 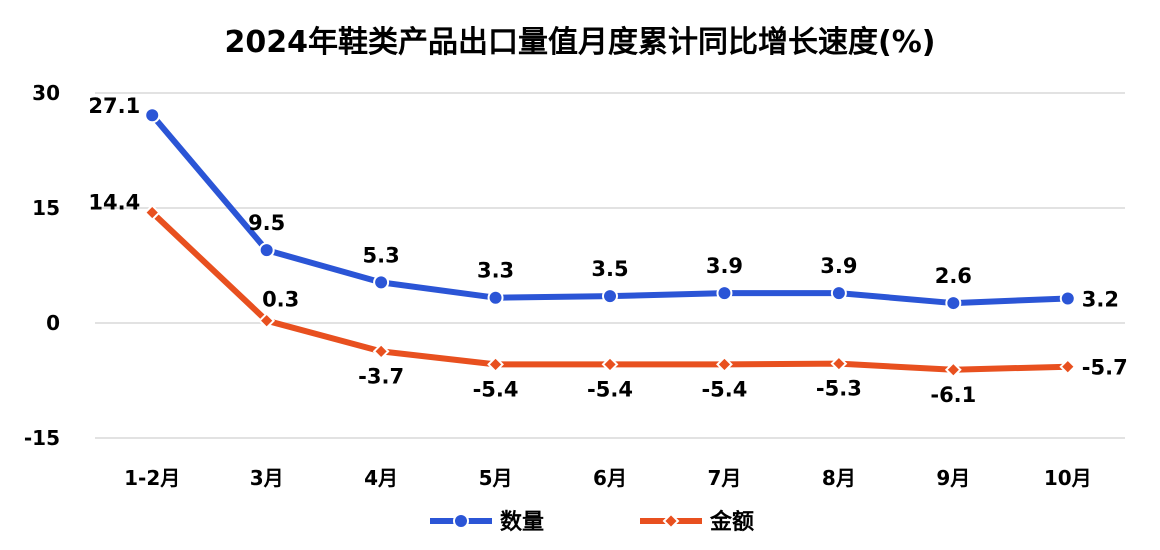 I want to click on data-label-amount: -3.7, so click(x=381, y=376).